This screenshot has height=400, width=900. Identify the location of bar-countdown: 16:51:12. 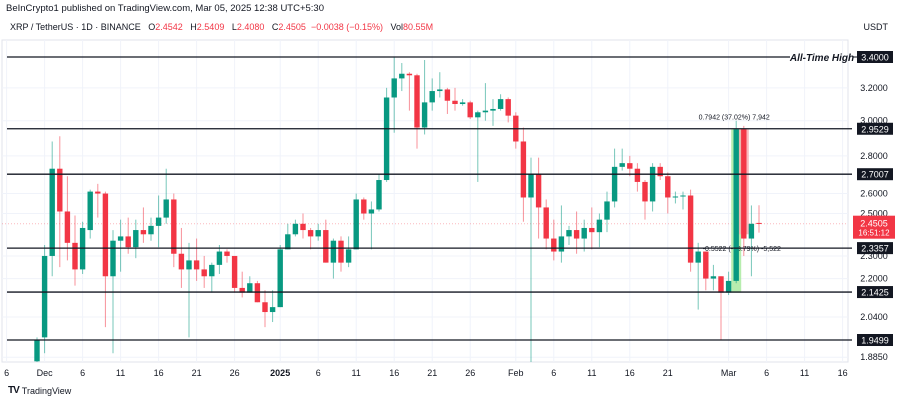
(874, 233).